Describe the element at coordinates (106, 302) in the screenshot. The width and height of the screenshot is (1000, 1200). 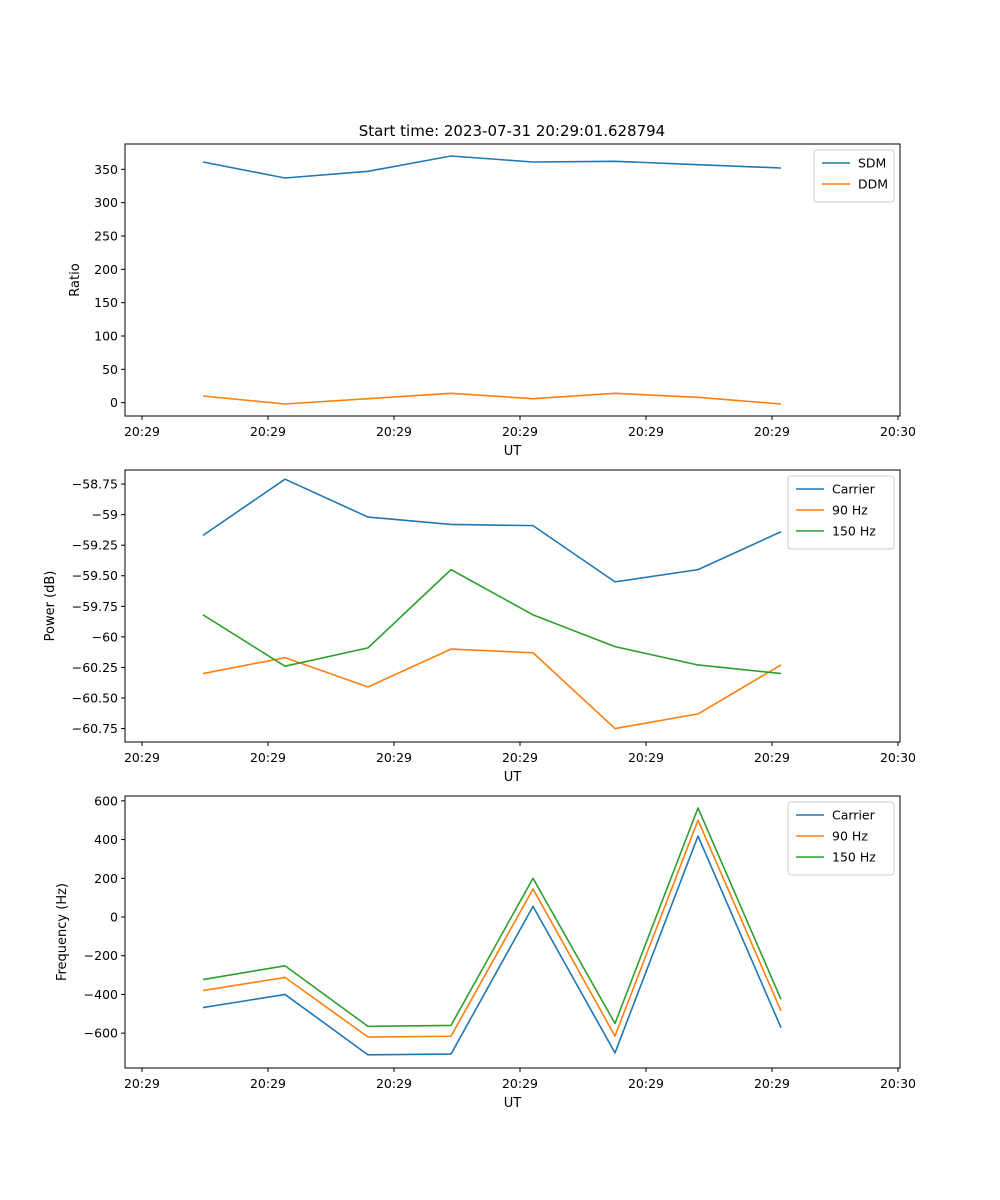
I see `y-tick-label: 150` at that location.